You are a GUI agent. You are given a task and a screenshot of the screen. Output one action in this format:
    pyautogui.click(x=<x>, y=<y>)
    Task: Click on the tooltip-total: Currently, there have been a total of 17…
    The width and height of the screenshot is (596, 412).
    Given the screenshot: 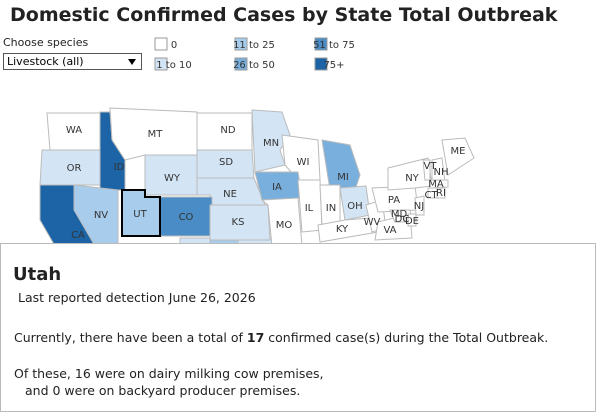 What is the action you would take?
    pyautogui.click(x=281, y=337)
    